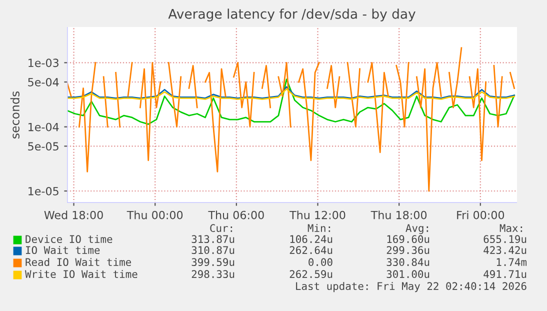 This screenshot has width=547, height=311. I want to click on x-tick-label: Fri 00:00, so click(480, 215).